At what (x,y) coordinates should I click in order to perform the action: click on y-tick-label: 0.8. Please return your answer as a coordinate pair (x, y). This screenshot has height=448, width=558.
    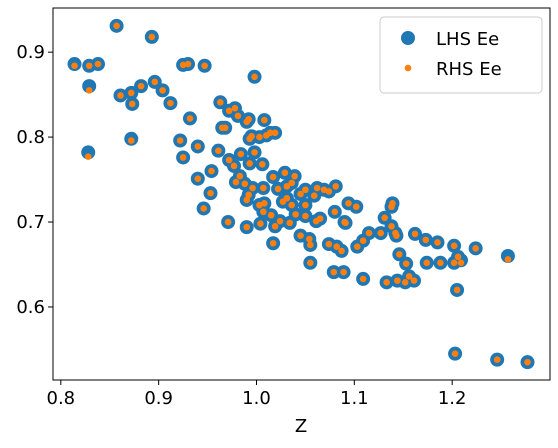
    Looking at the image, I should click on (30, 137).